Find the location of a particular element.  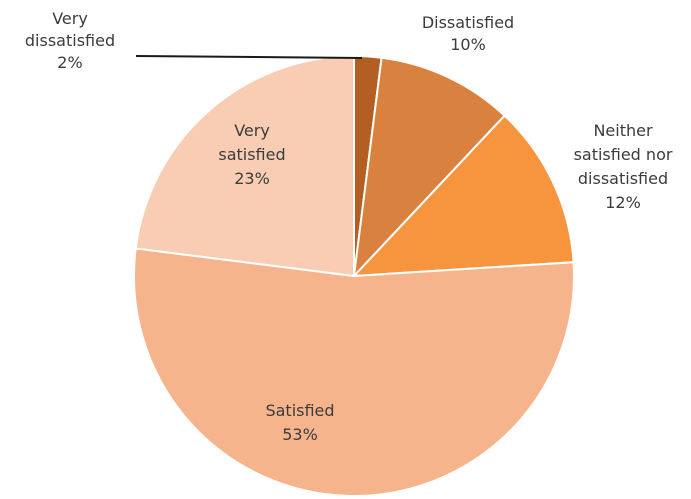

pie-slice-very-satisfied is located at coordinates (244, 166).